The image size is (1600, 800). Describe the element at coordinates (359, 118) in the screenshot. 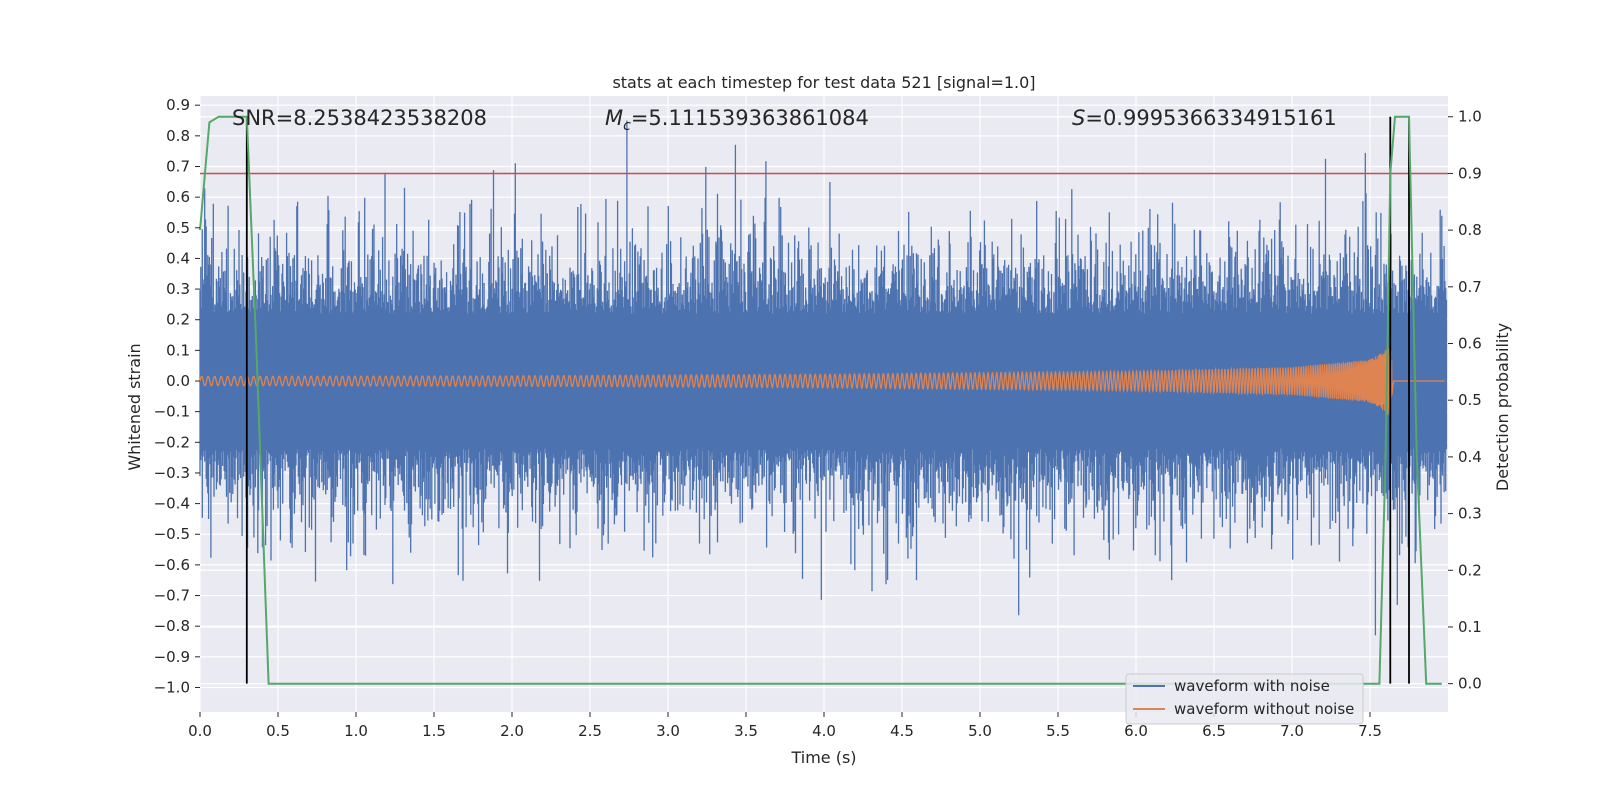

I see `snr-annotation: SNR=8.2538423538208` at that location.